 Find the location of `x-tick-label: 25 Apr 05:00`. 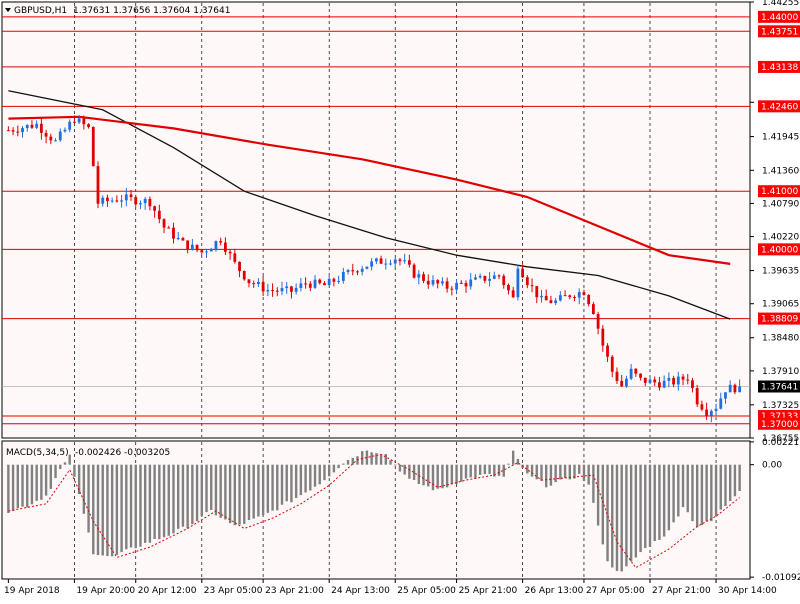

x-tick-label: 25 Apr 05:00 is located at coordinates (426, 591).